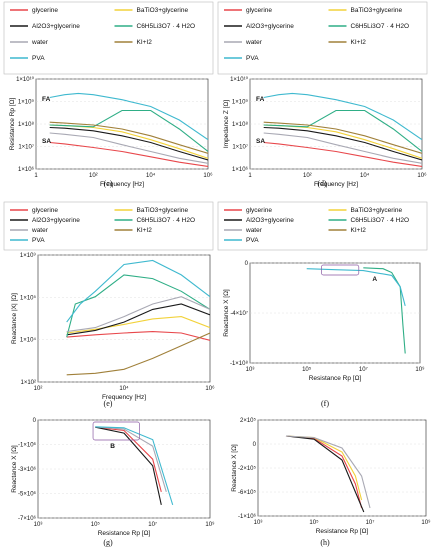 This screenshot has height=550, width=432. Describe the element at coordinates (365, 175) in the screenshot. I see `x-tick-label: 10⁴` at that location.